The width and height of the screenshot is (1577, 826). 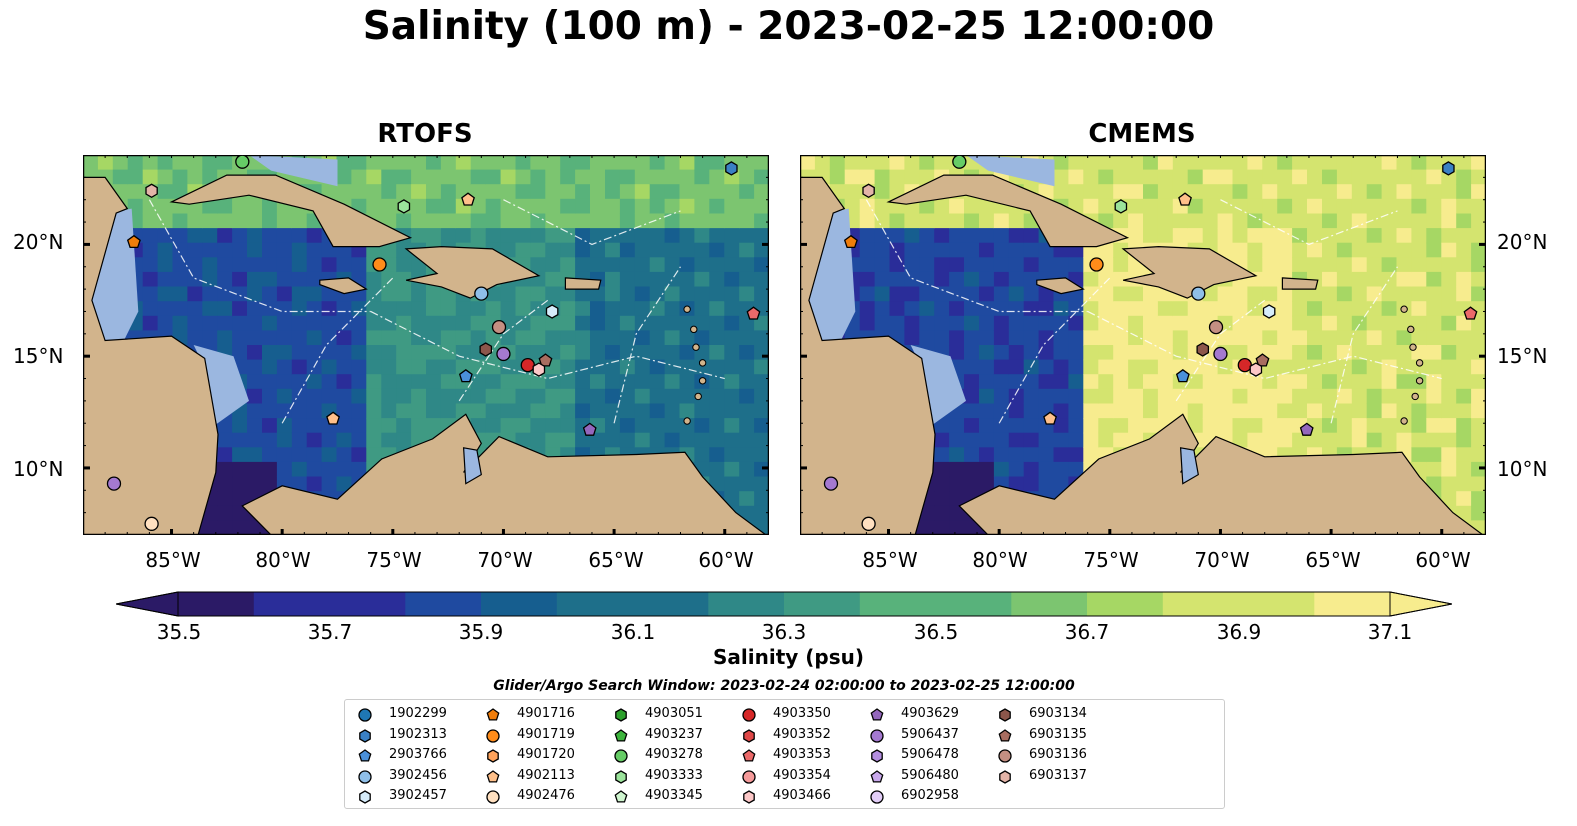 What do you see at coordinates (179, 632) in the screenshot?
I see `colorbar-tick: 35.5` at bounding box center [179, 632].